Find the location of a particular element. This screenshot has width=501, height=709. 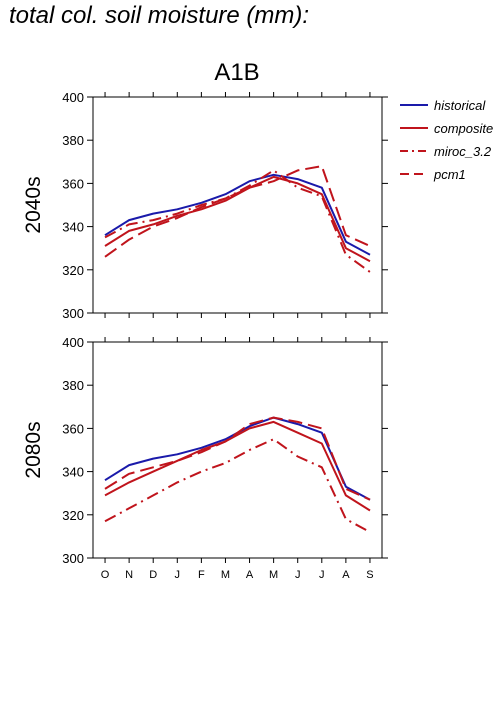

legend-label: composite is located at coordinates (463, 128).